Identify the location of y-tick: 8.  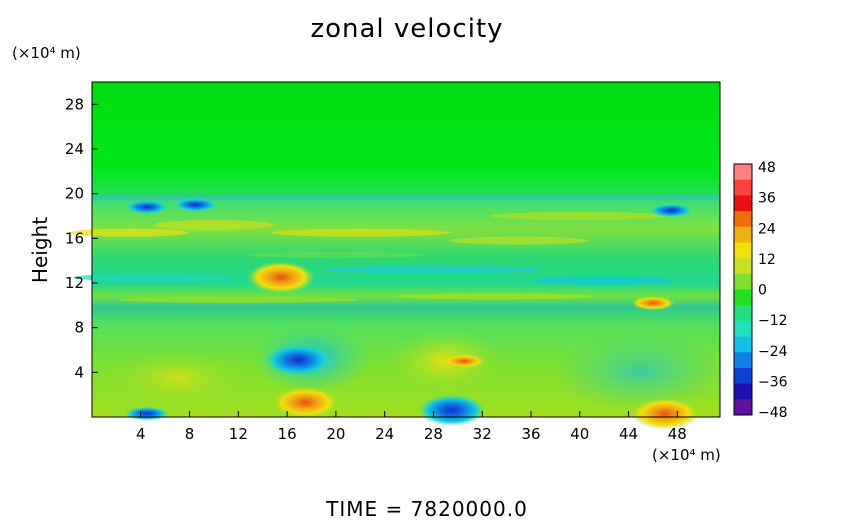
(86, 328).